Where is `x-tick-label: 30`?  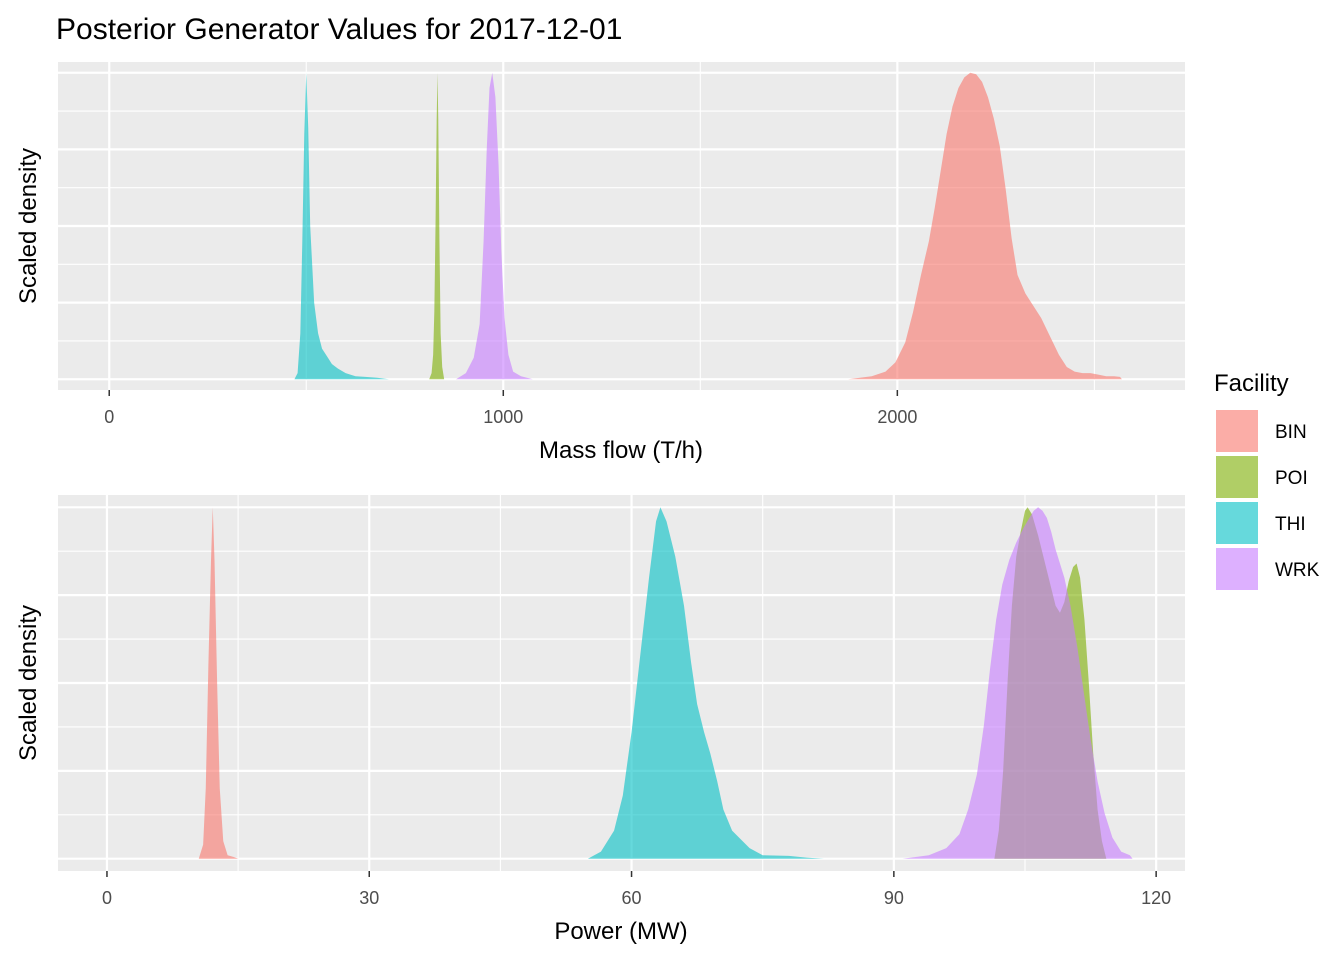 x-tick-label: 30 is located at coordinates (369, 898).